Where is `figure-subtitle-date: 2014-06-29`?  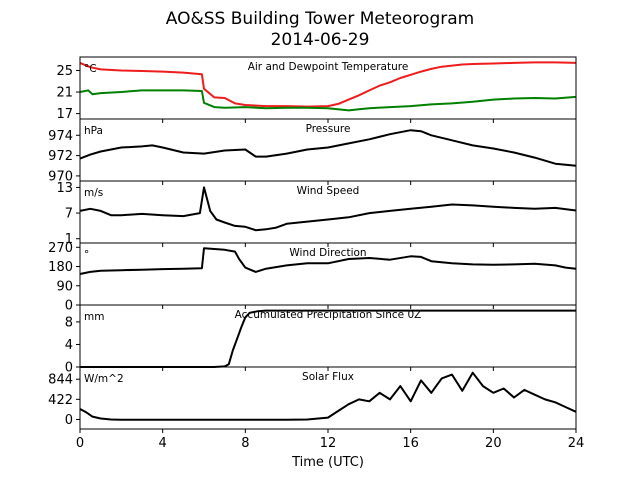
figure-subtitle-date: 2014-06-29 is located at coordinates (320, 40).